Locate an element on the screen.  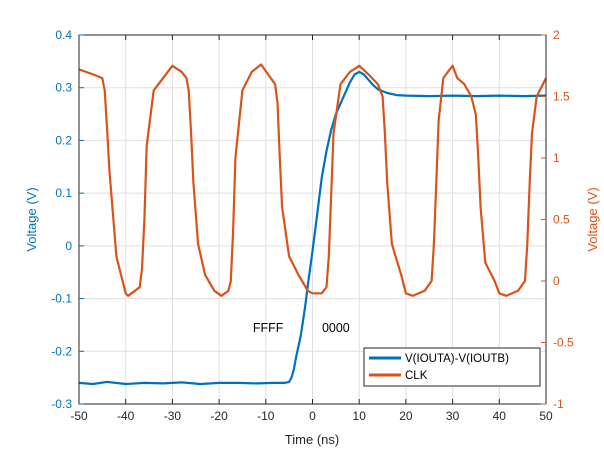
y-axis-label-left: Voltage (V) is located at coordinates (31, 219).